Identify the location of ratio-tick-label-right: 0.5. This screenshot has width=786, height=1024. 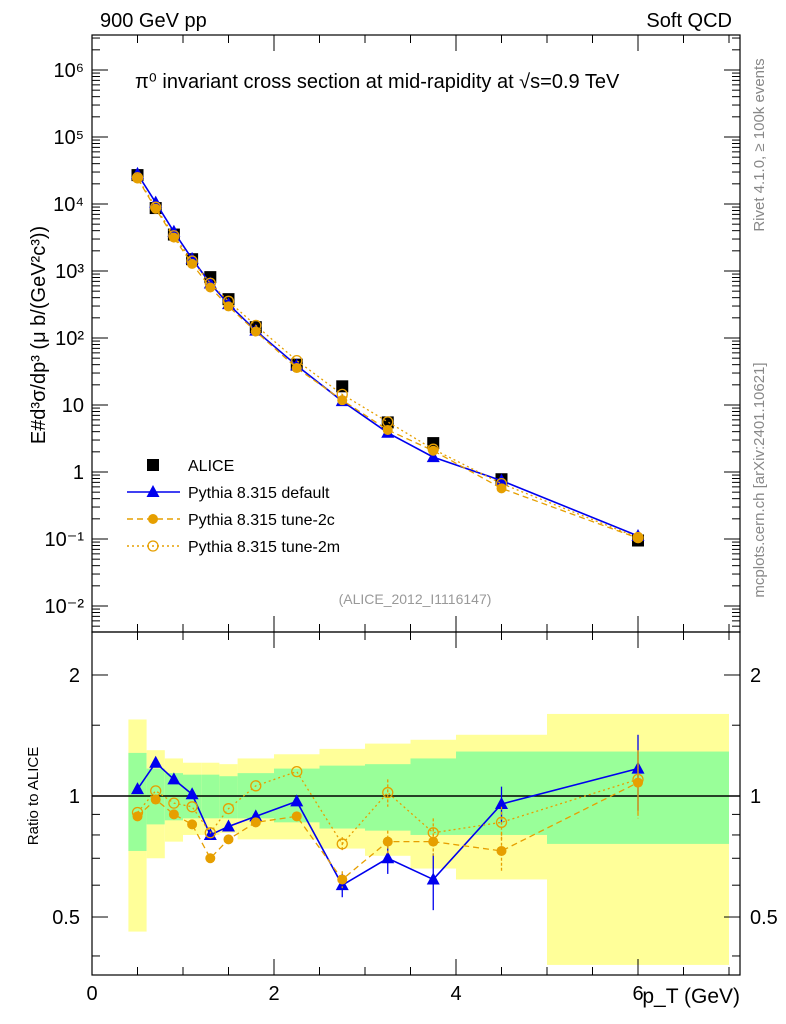
(764, 918).